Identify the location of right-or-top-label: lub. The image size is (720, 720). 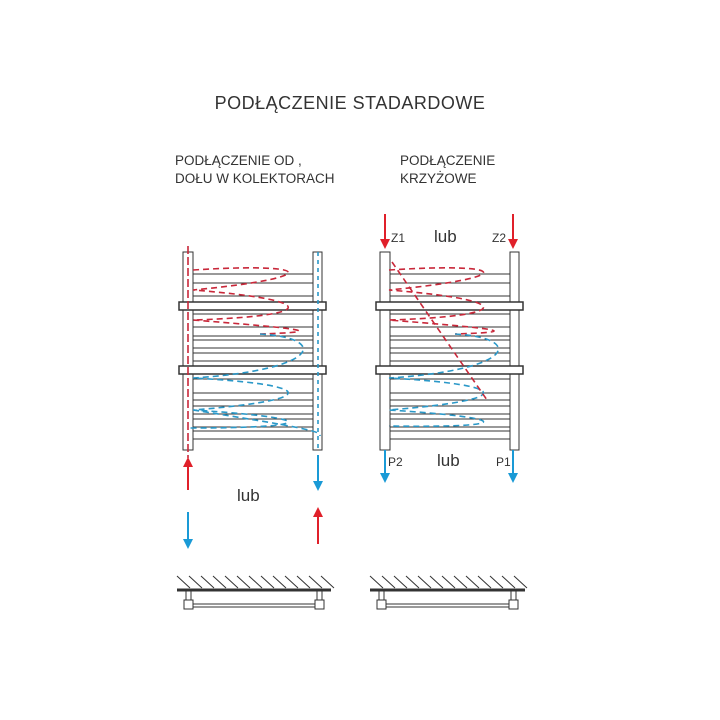
(445, 236).